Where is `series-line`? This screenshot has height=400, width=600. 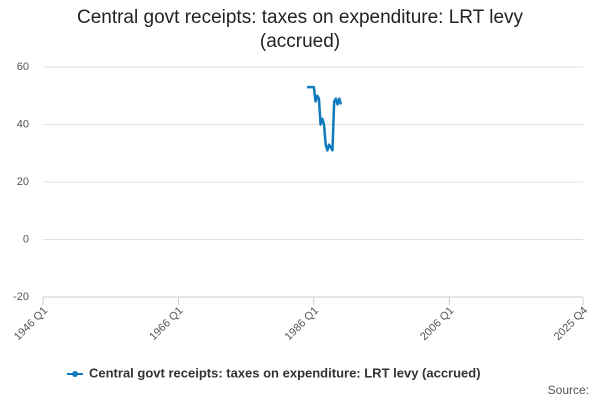 series-line is located at coordinates (325, 118).